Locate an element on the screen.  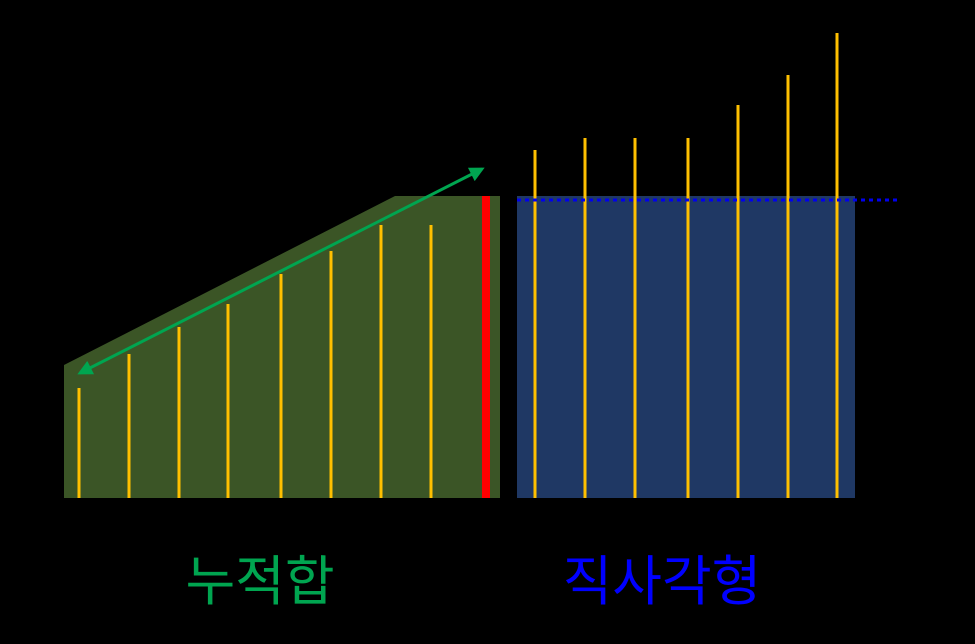
label-cumulative: 누적합 is located at coordinates (259, 581).